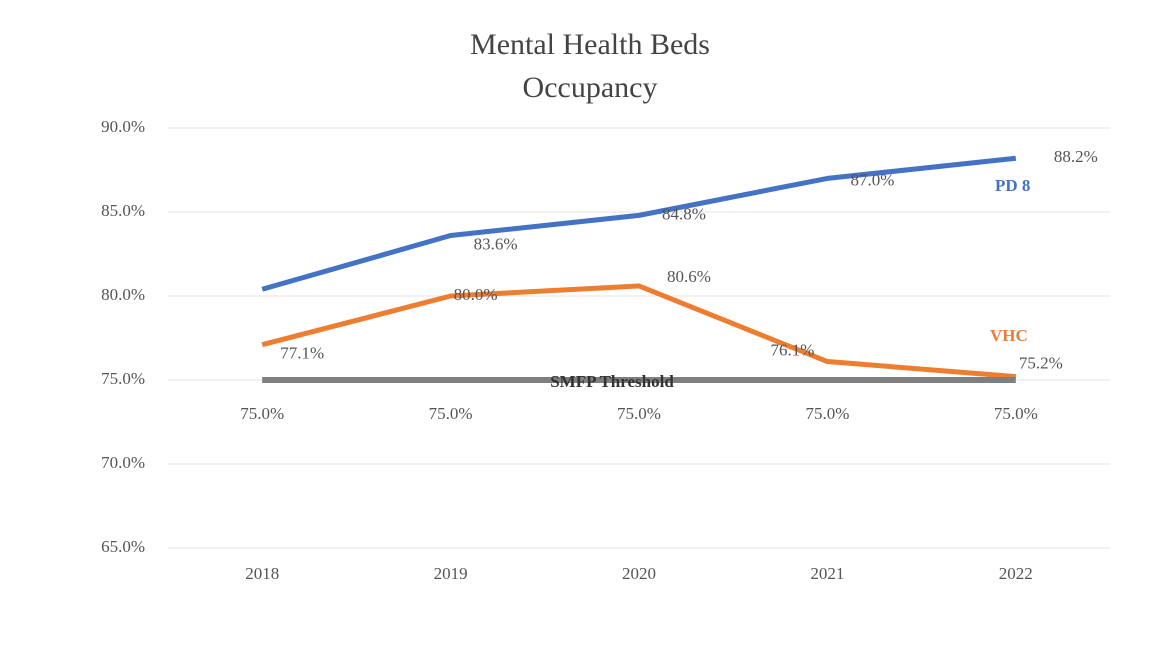  Describe the element at coordinates (1041, 363) in the screenshot. I see `data-label: 75.2%` at that location.